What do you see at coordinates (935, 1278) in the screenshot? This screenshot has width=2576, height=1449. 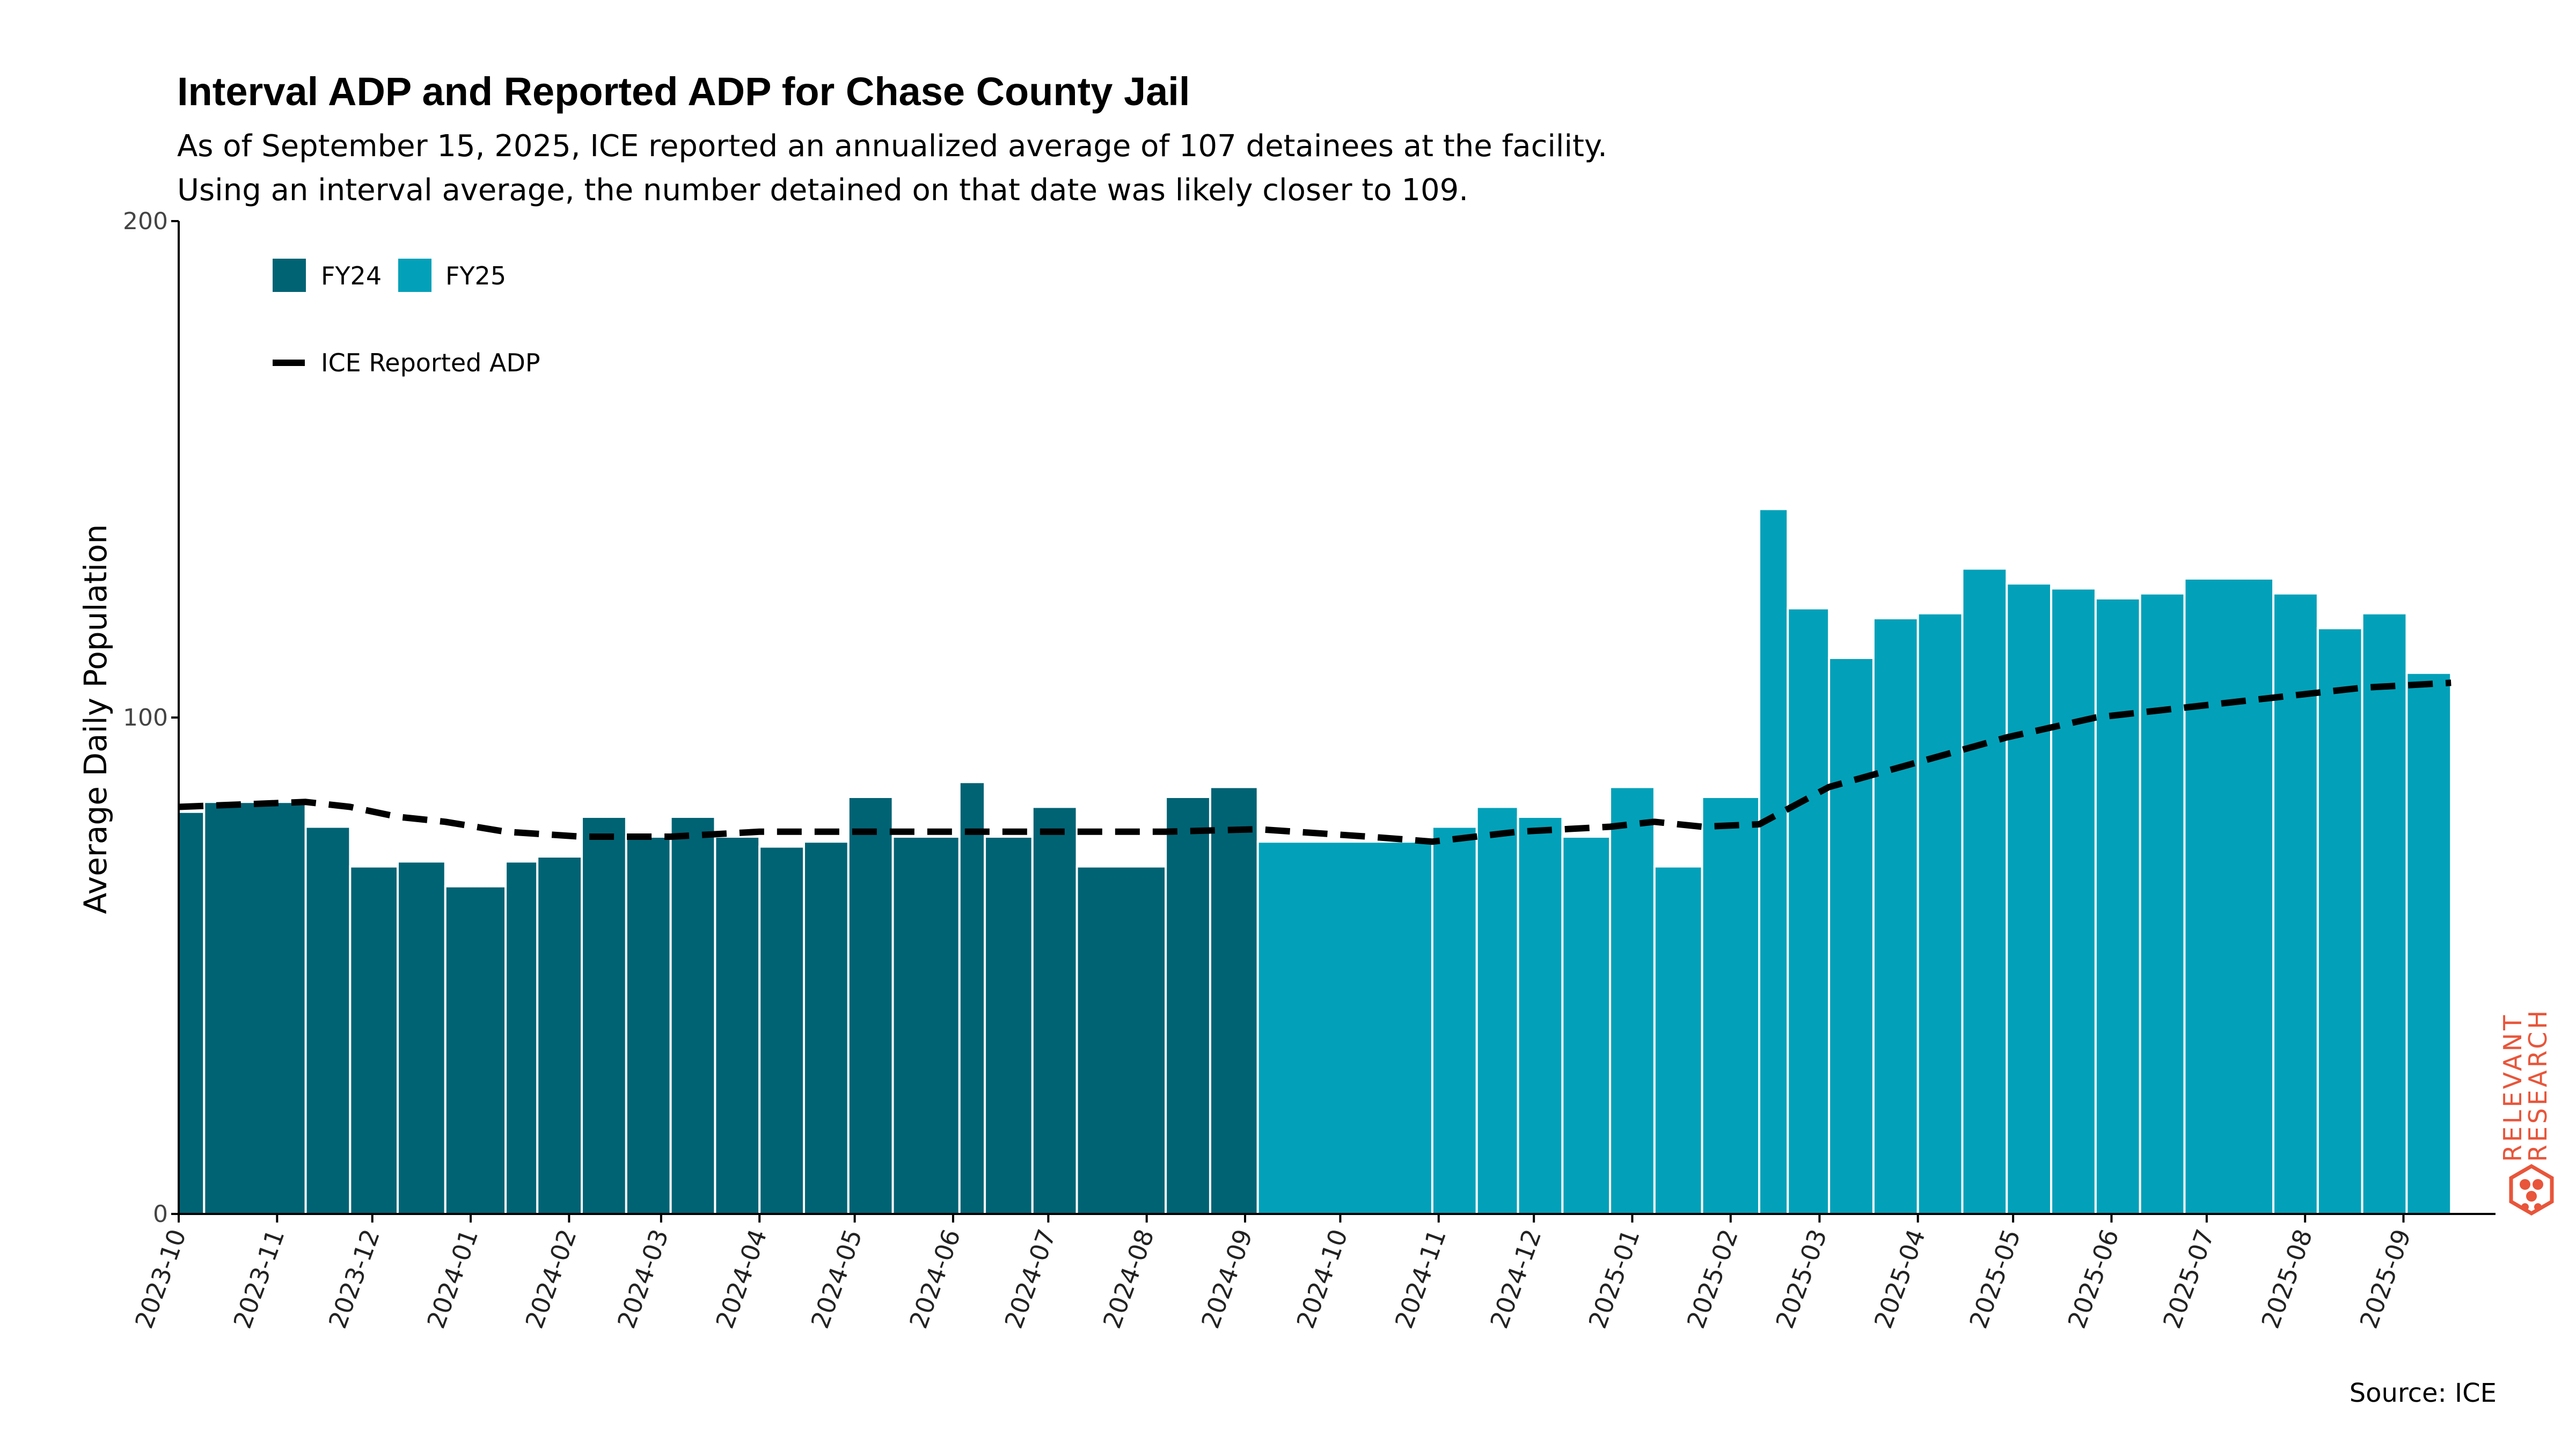 I see `x-tick-label: 2024-06` at bounding box center [935, 1278].